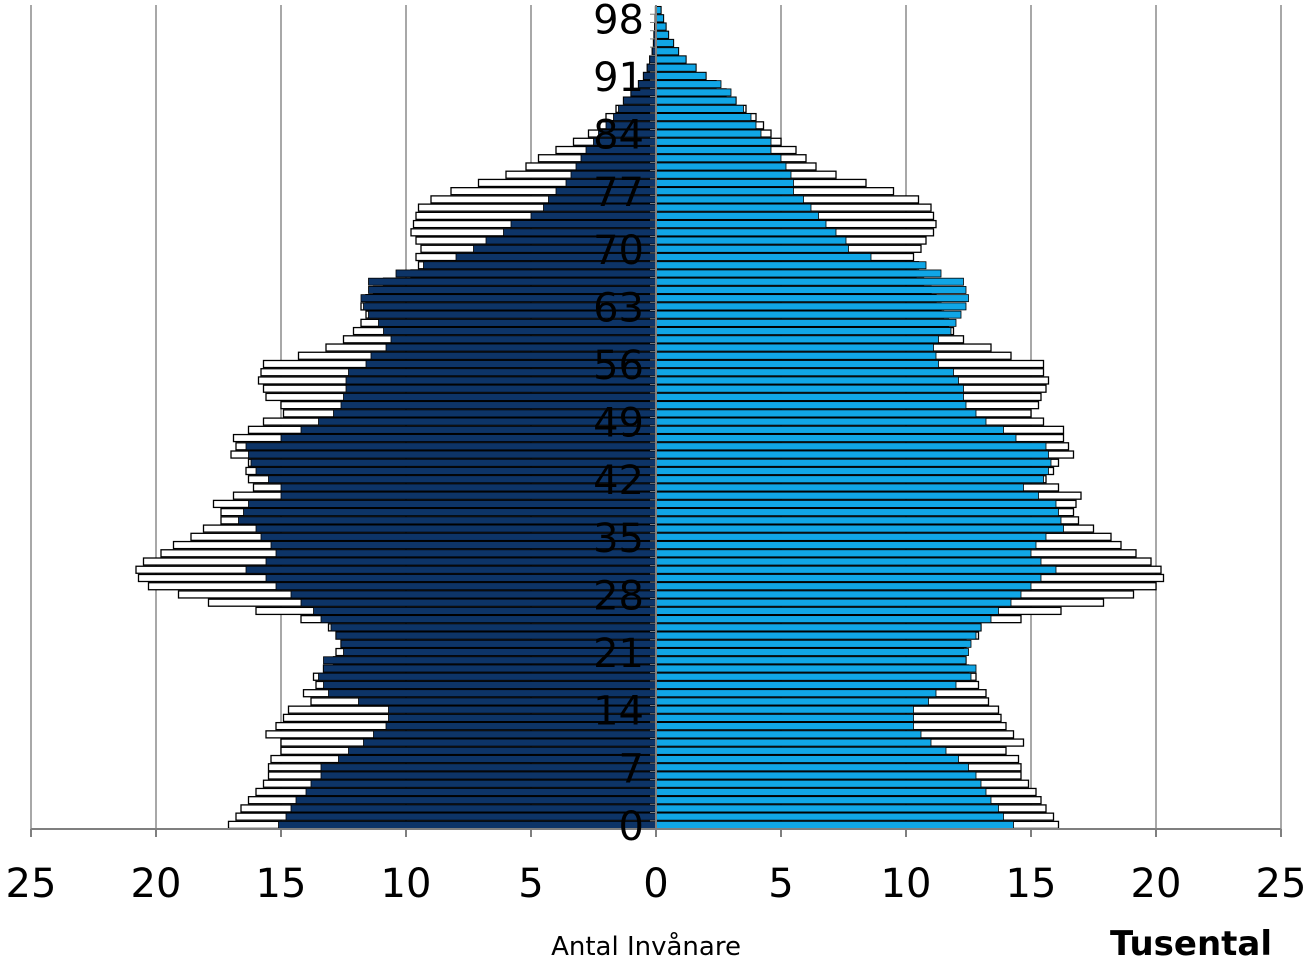  What do you see at coordinates (631, 827) in the screenshot?
I see `age-label: 0` at bounding box center [631, 827].